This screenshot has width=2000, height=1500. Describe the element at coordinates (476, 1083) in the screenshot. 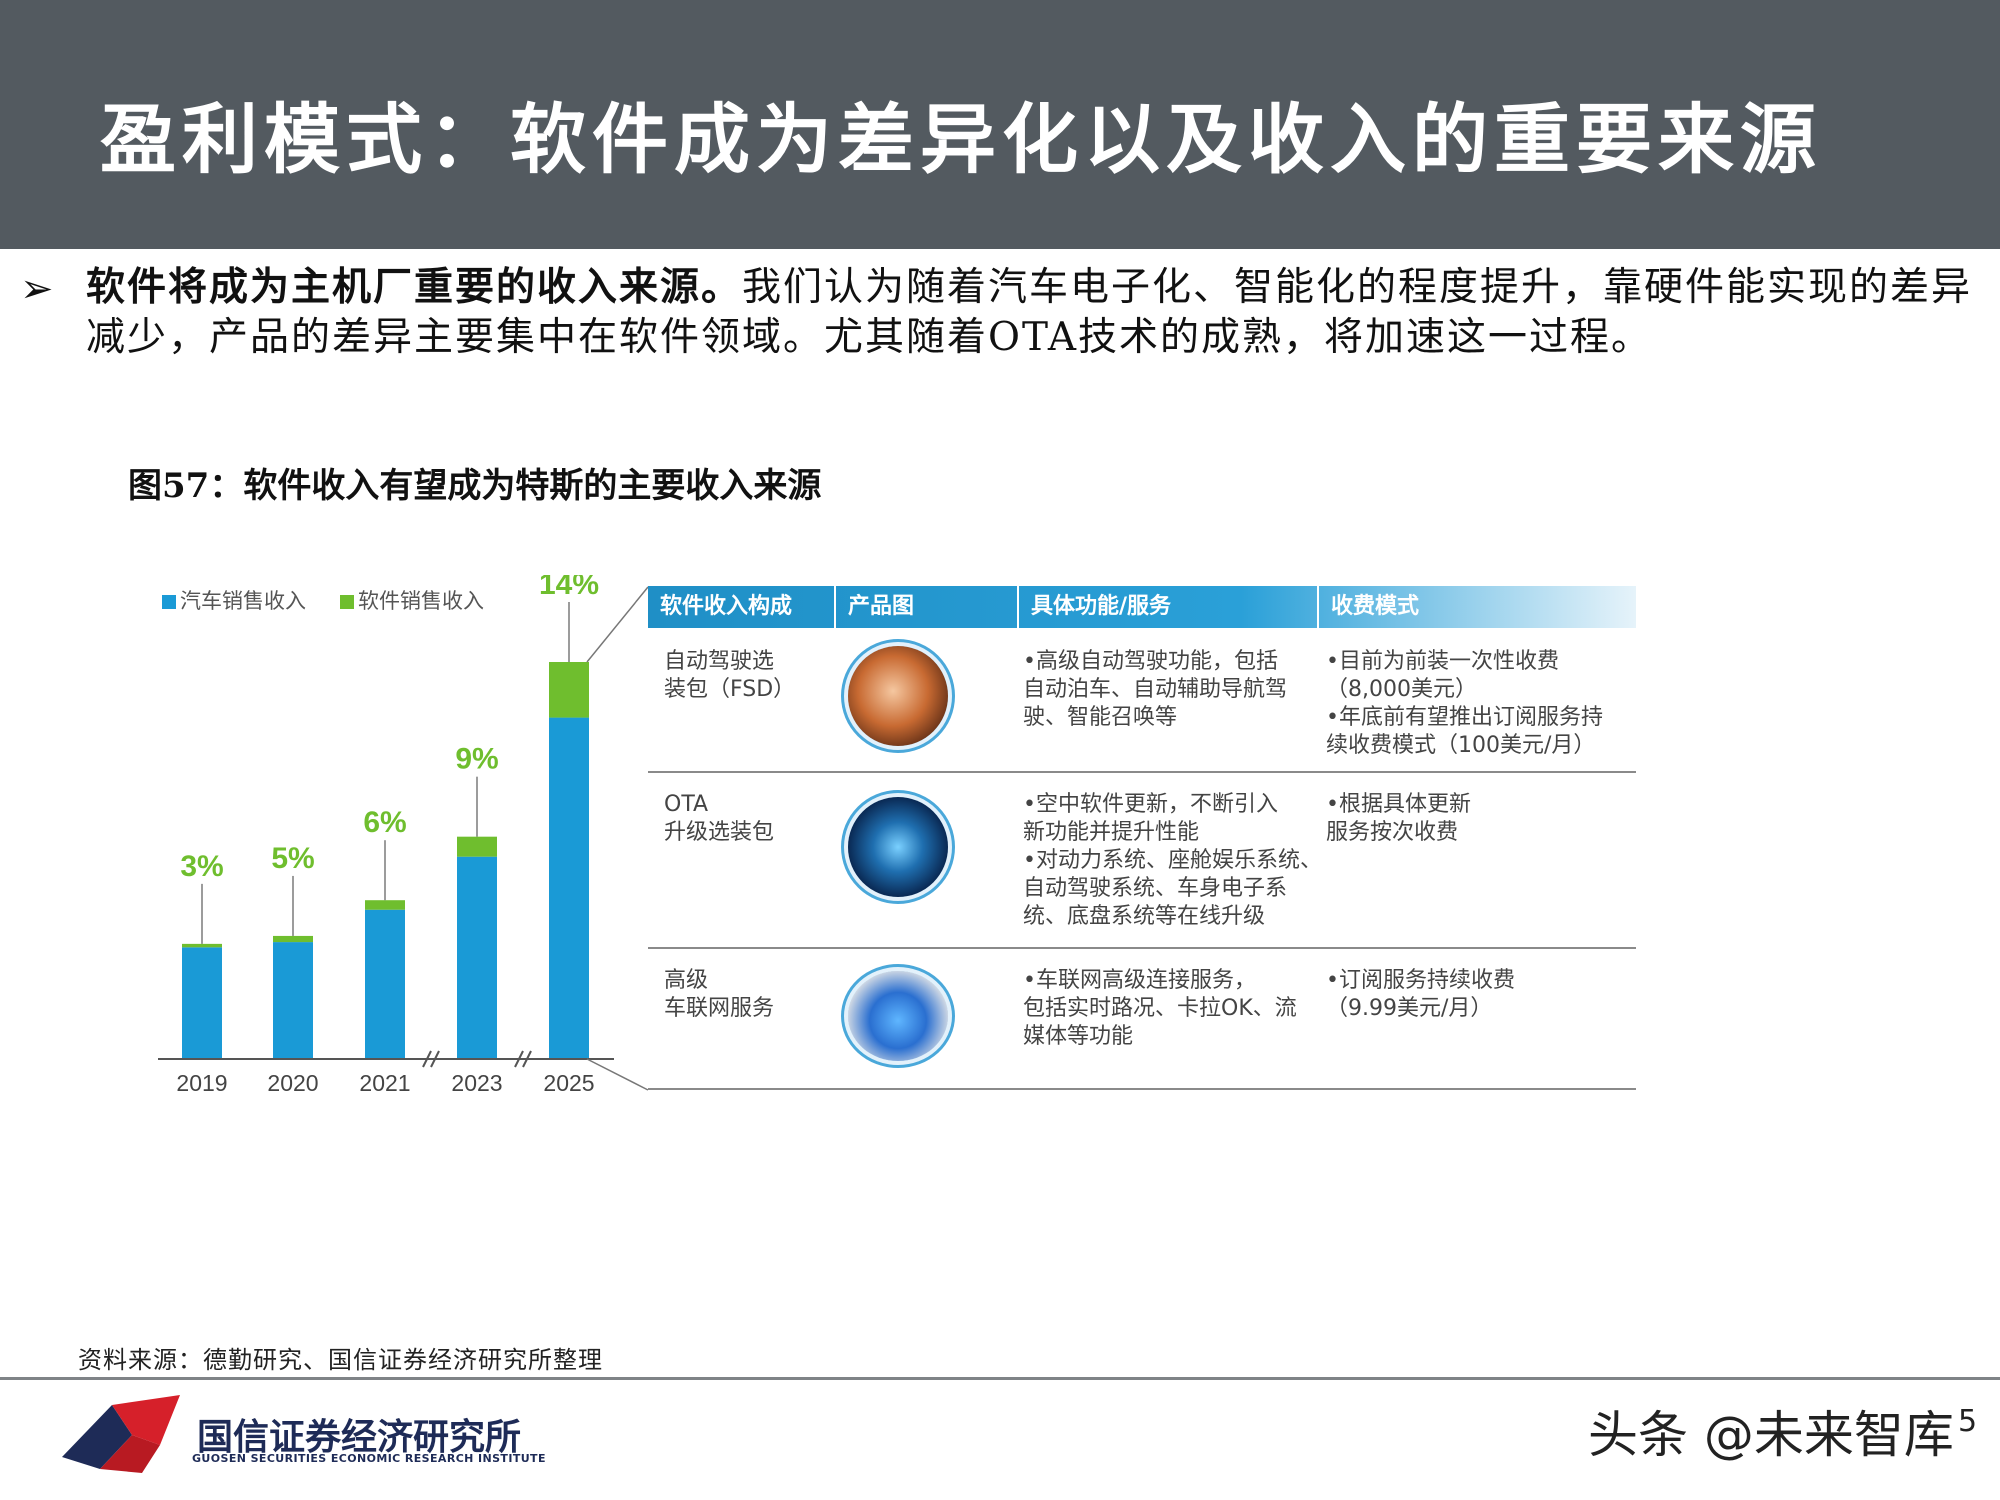

I see `x-tick-label: 2023` at that location.